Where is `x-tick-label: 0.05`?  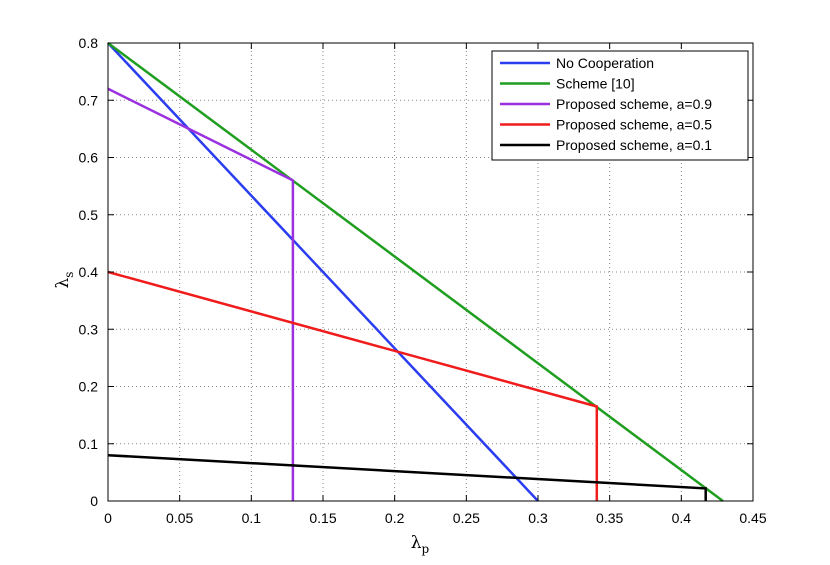 x-tick-label: 0.05 is located at coordinates (179, 518).